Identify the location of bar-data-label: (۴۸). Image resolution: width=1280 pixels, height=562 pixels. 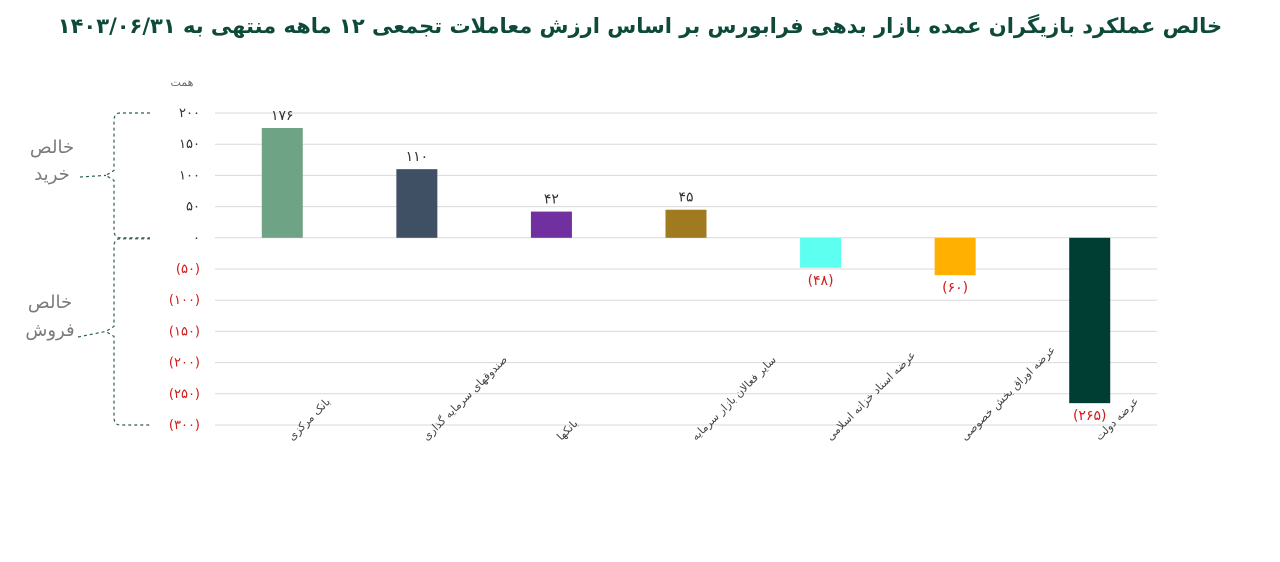
(821, 281).